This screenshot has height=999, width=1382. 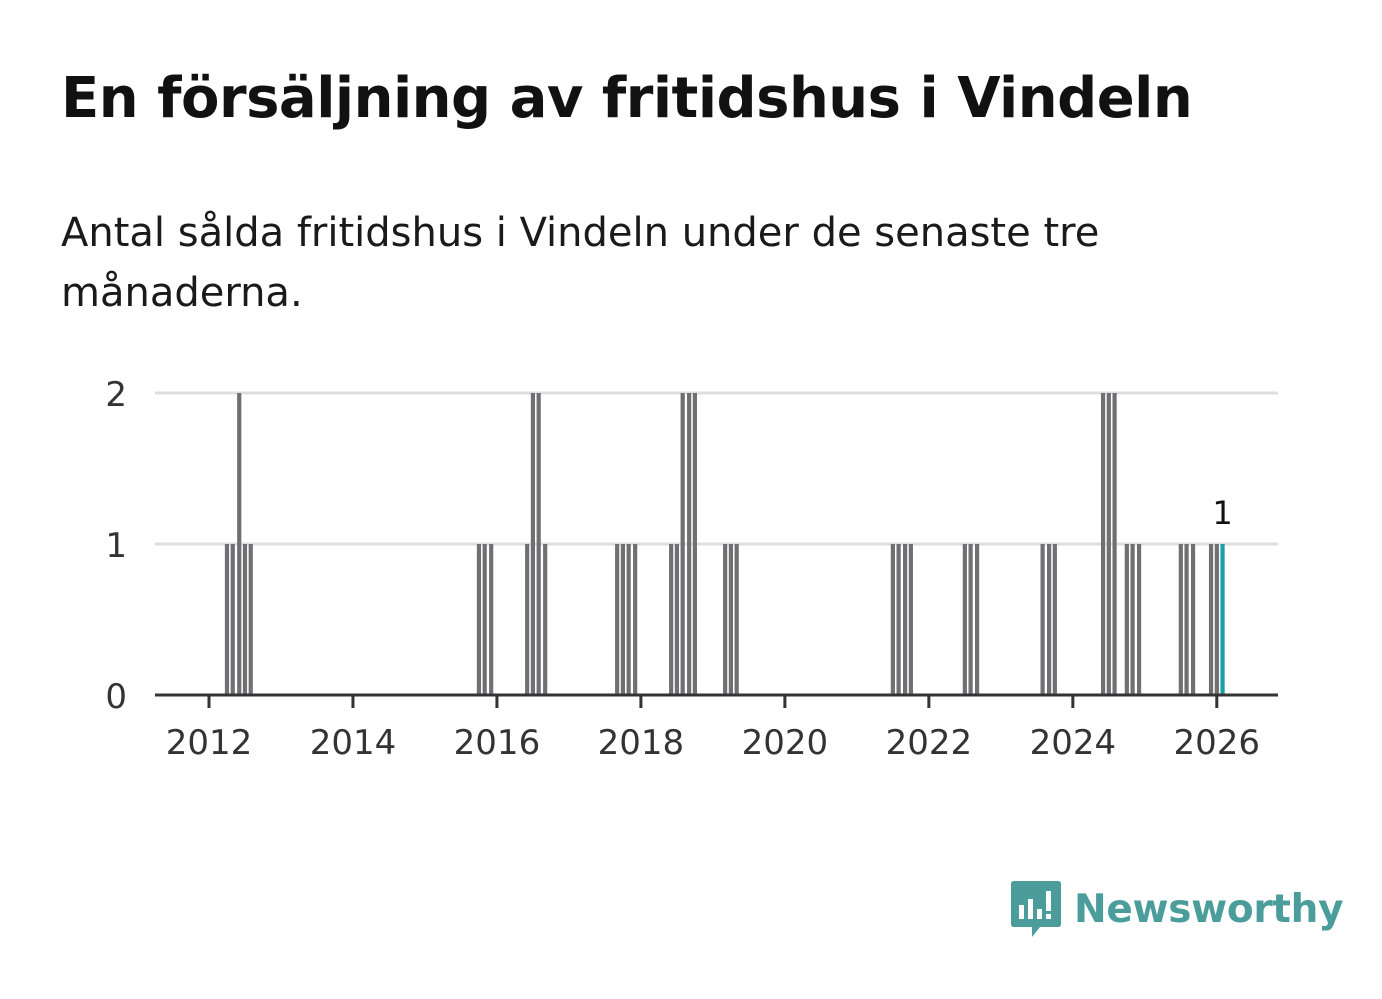 I want to click on y-tick-label-2: 2, so click(x=116, y=395).